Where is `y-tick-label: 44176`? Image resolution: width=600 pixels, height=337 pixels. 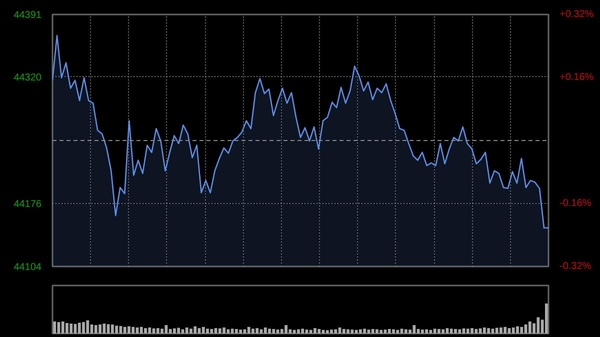
y-tick-label: 44176 is located at coordinates (28, 204).